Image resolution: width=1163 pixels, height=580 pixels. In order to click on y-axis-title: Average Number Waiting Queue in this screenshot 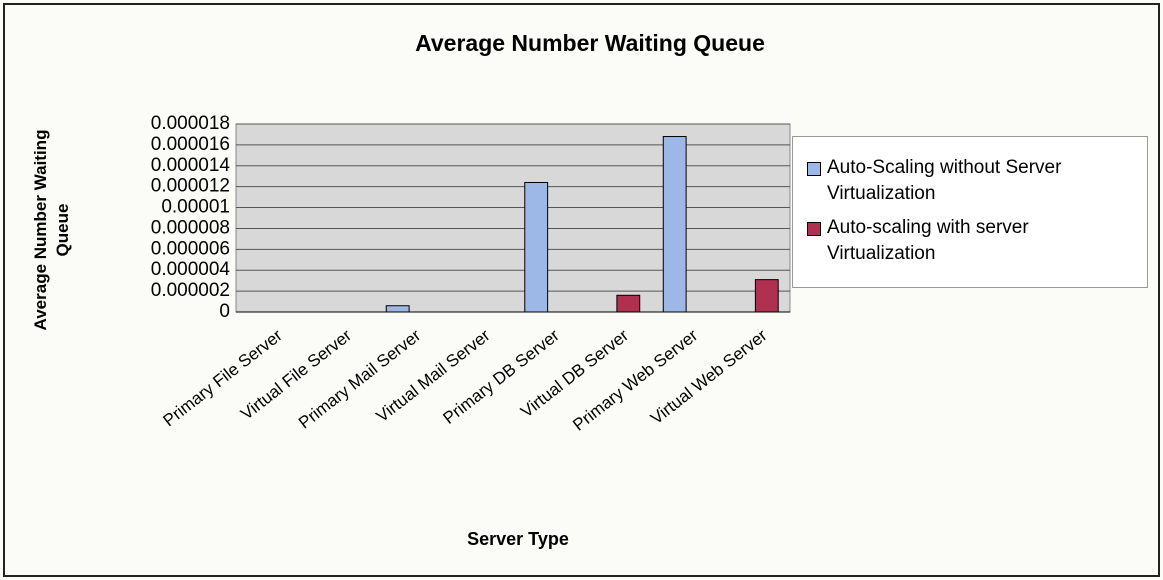, I will do `click(51, 230)`.